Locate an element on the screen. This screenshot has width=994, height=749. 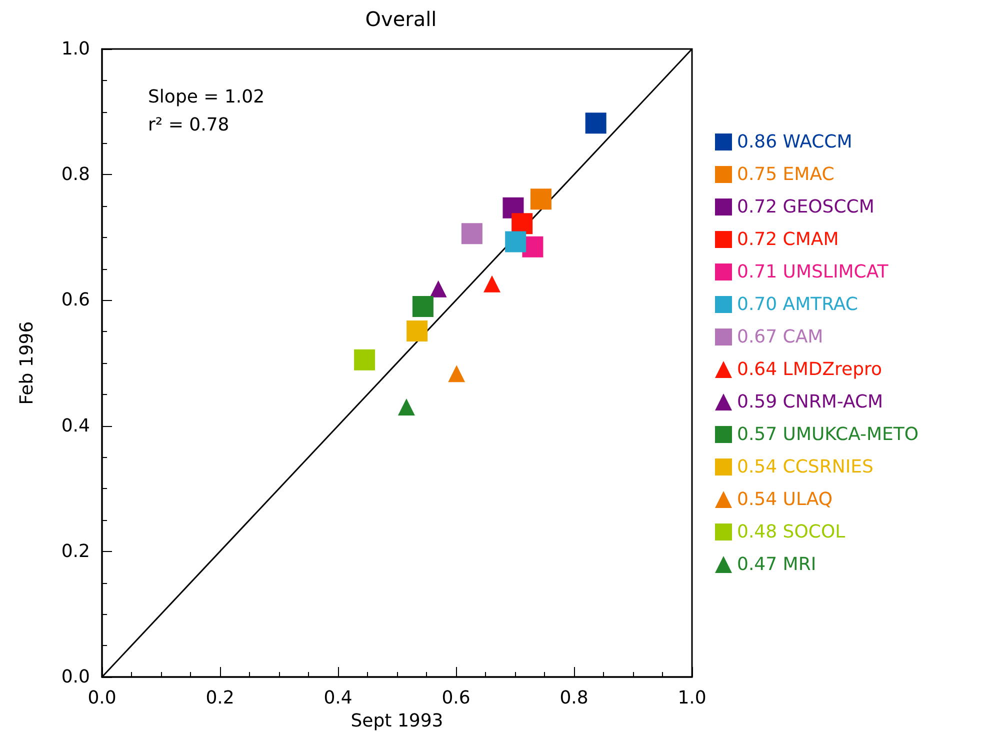
x-tick-label: 0.2 is located at coordinates (220, 698).